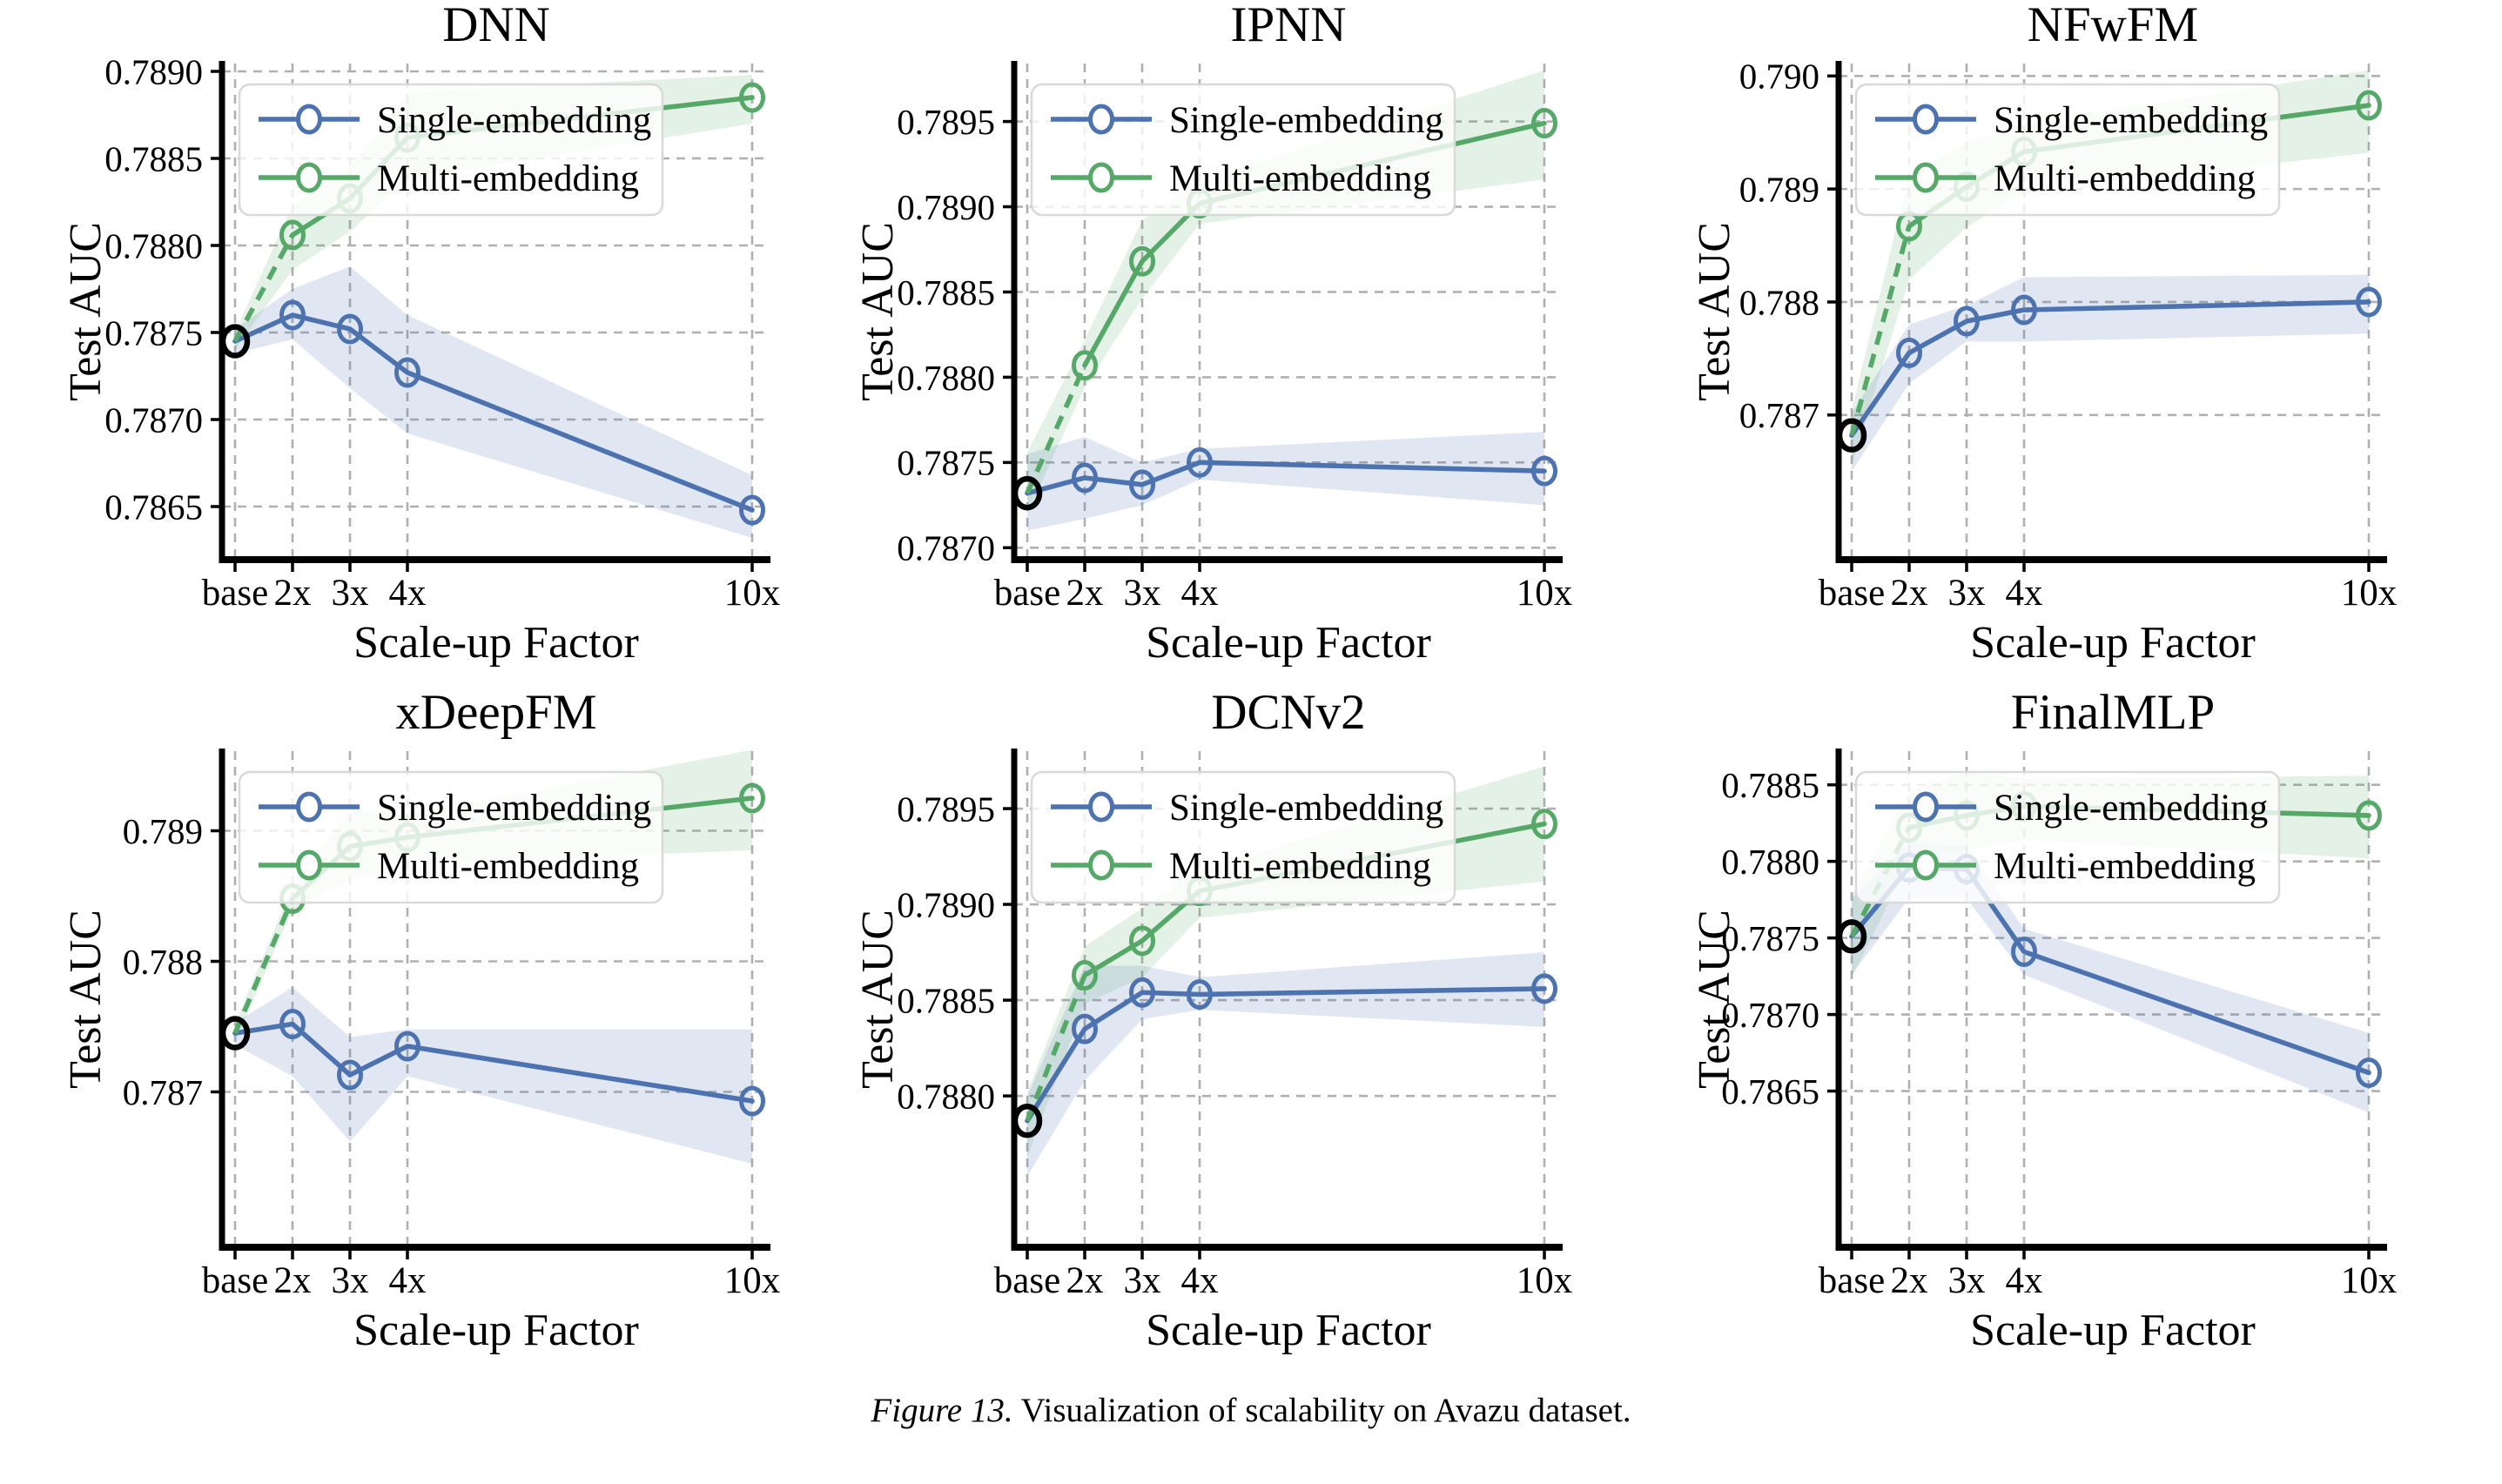 The height and width of the screenshot is (1484, 2502). What do you see at coordinates (496, 713) in the screenshot?
I see `chart-title: xDeepFM` at bounding box center [496, 713].